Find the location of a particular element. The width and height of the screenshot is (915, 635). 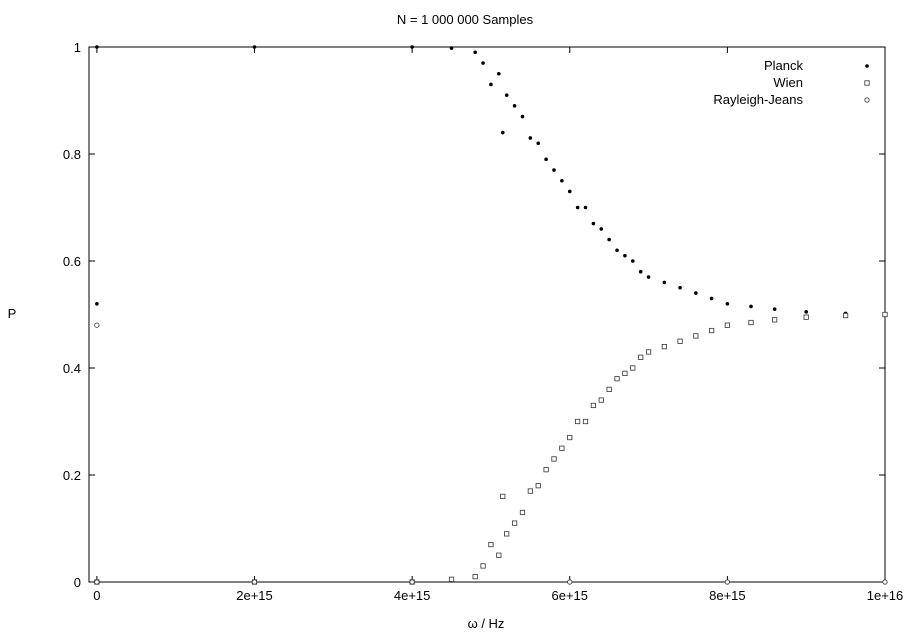

x-tick-label: 2e+15 is located at coordinates (254, 595).